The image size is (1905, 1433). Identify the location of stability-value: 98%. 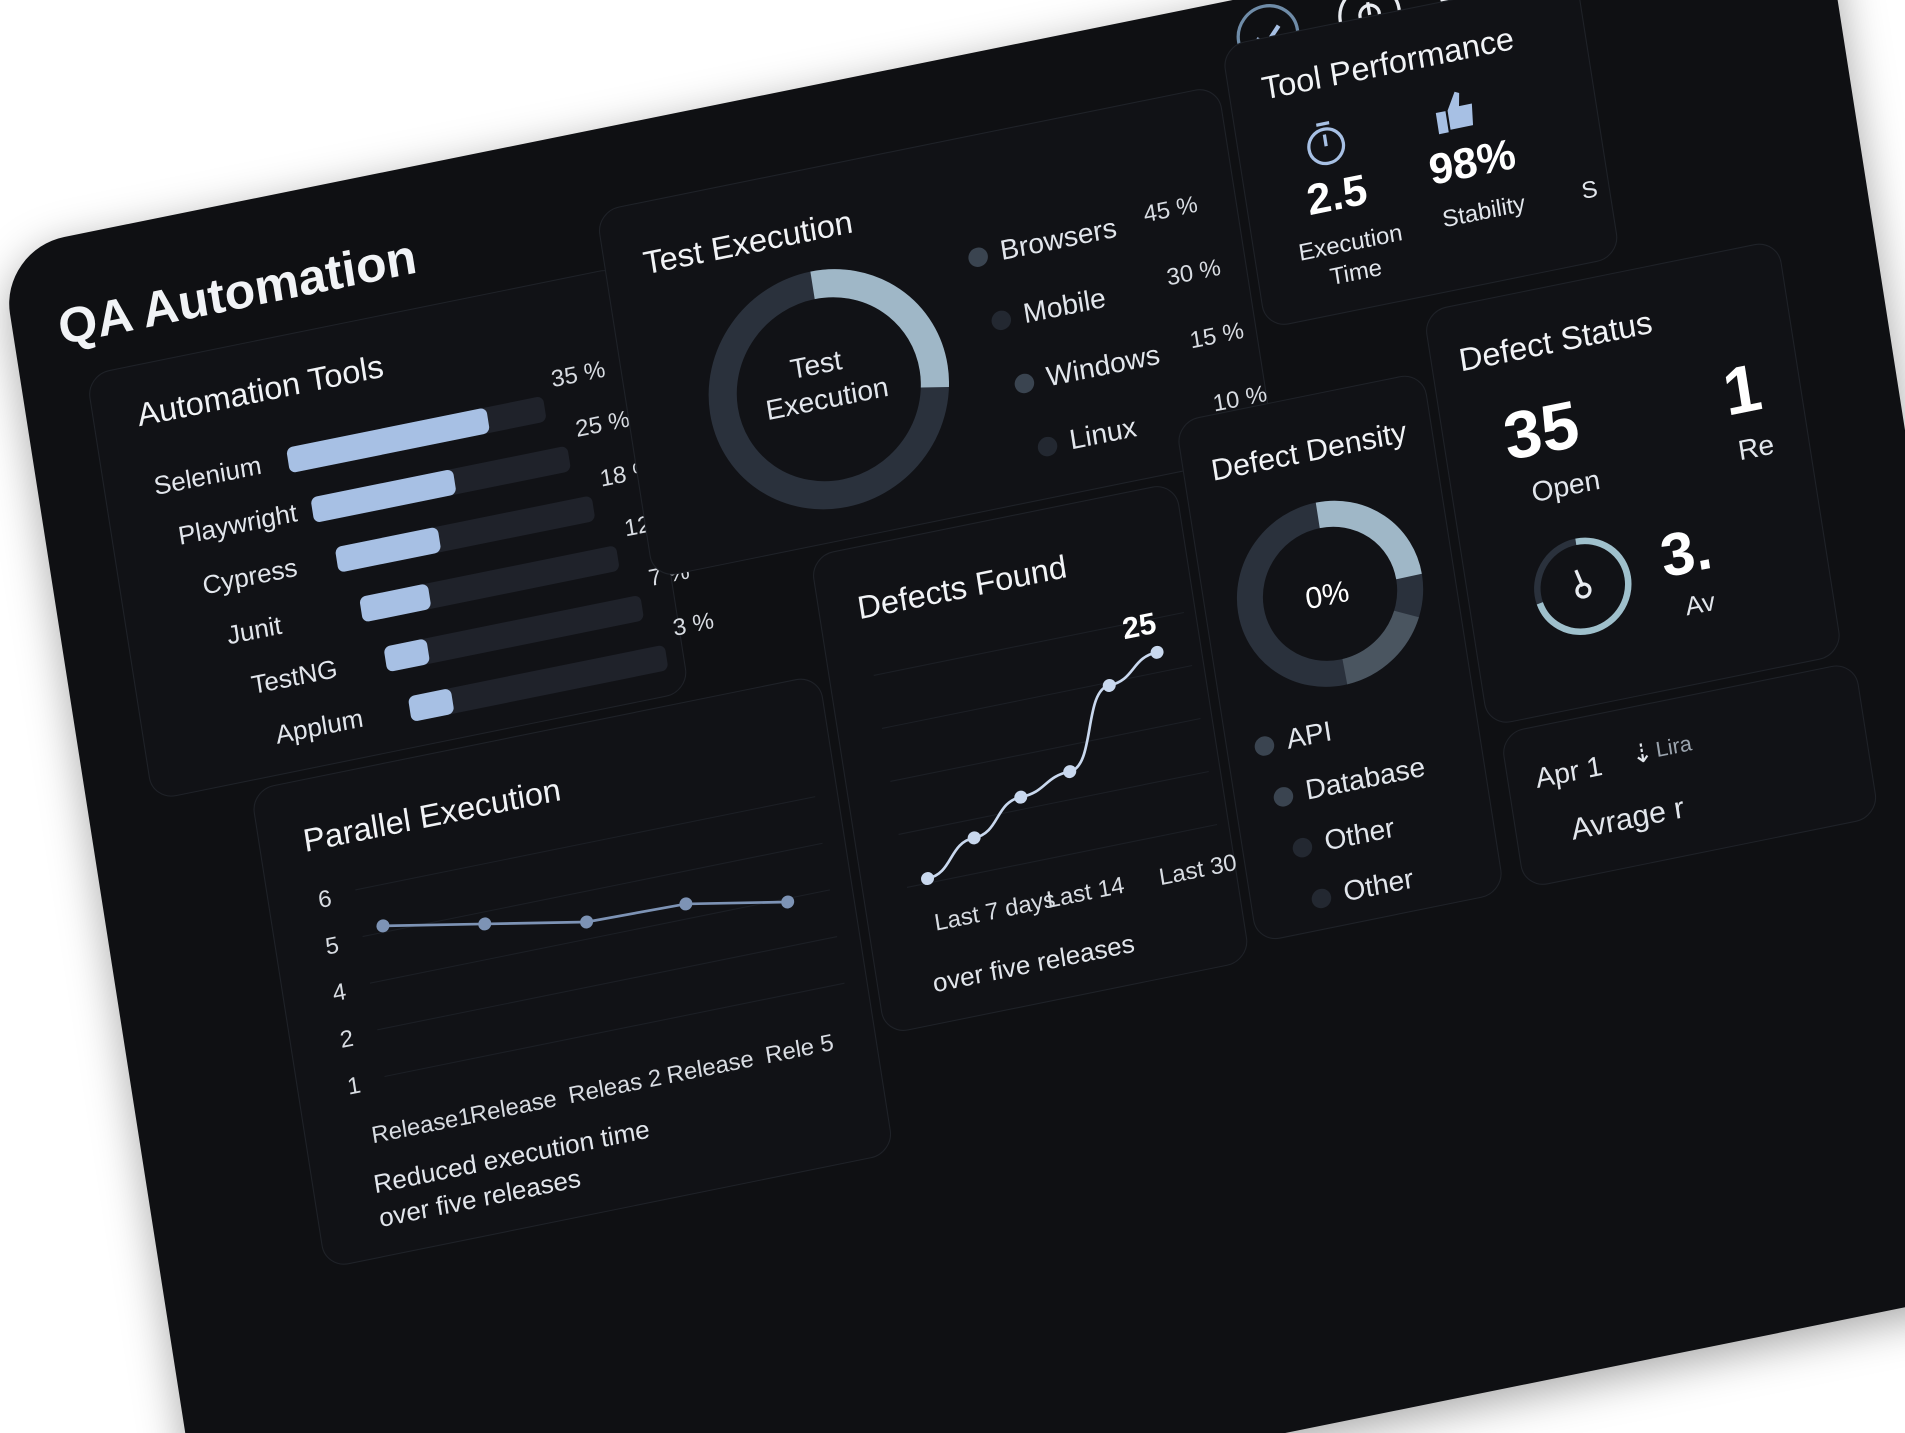
(1472, 162).